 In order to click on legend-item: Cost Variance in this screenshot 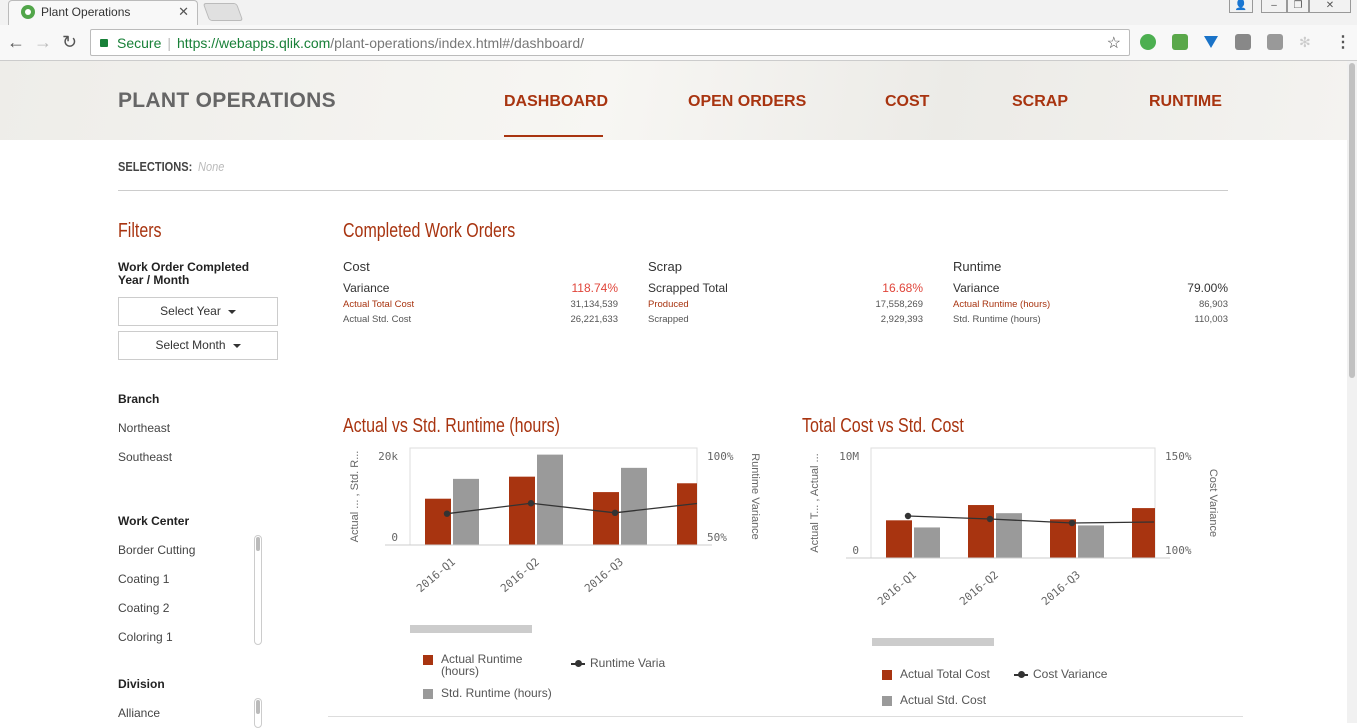, I will do `click(1060, 674)`.